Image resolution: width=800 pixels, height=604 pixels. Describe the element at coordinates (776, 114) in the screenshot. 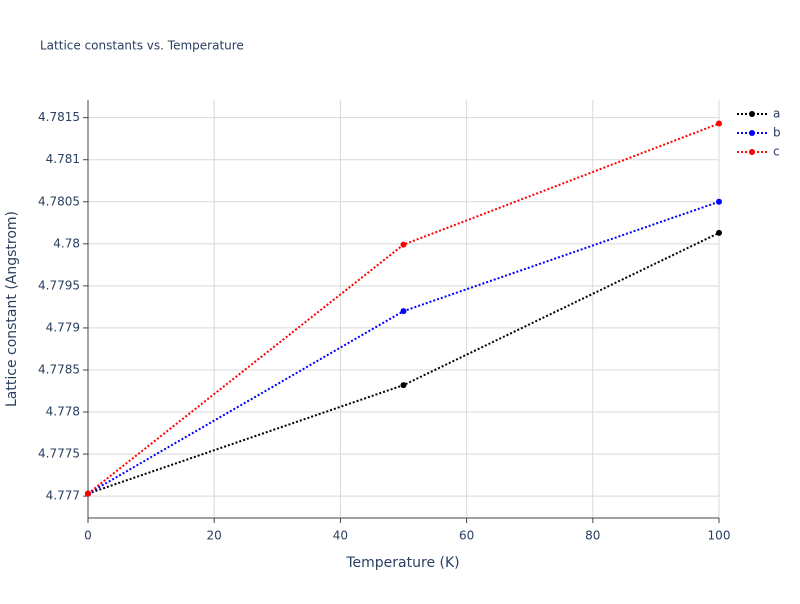

I see `legend-label: a` at that location.